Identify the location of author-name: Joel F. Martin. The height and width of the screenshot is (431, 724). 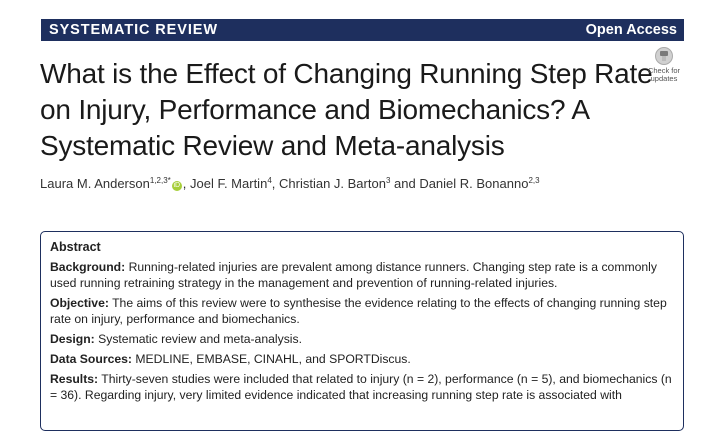
(229, 183).